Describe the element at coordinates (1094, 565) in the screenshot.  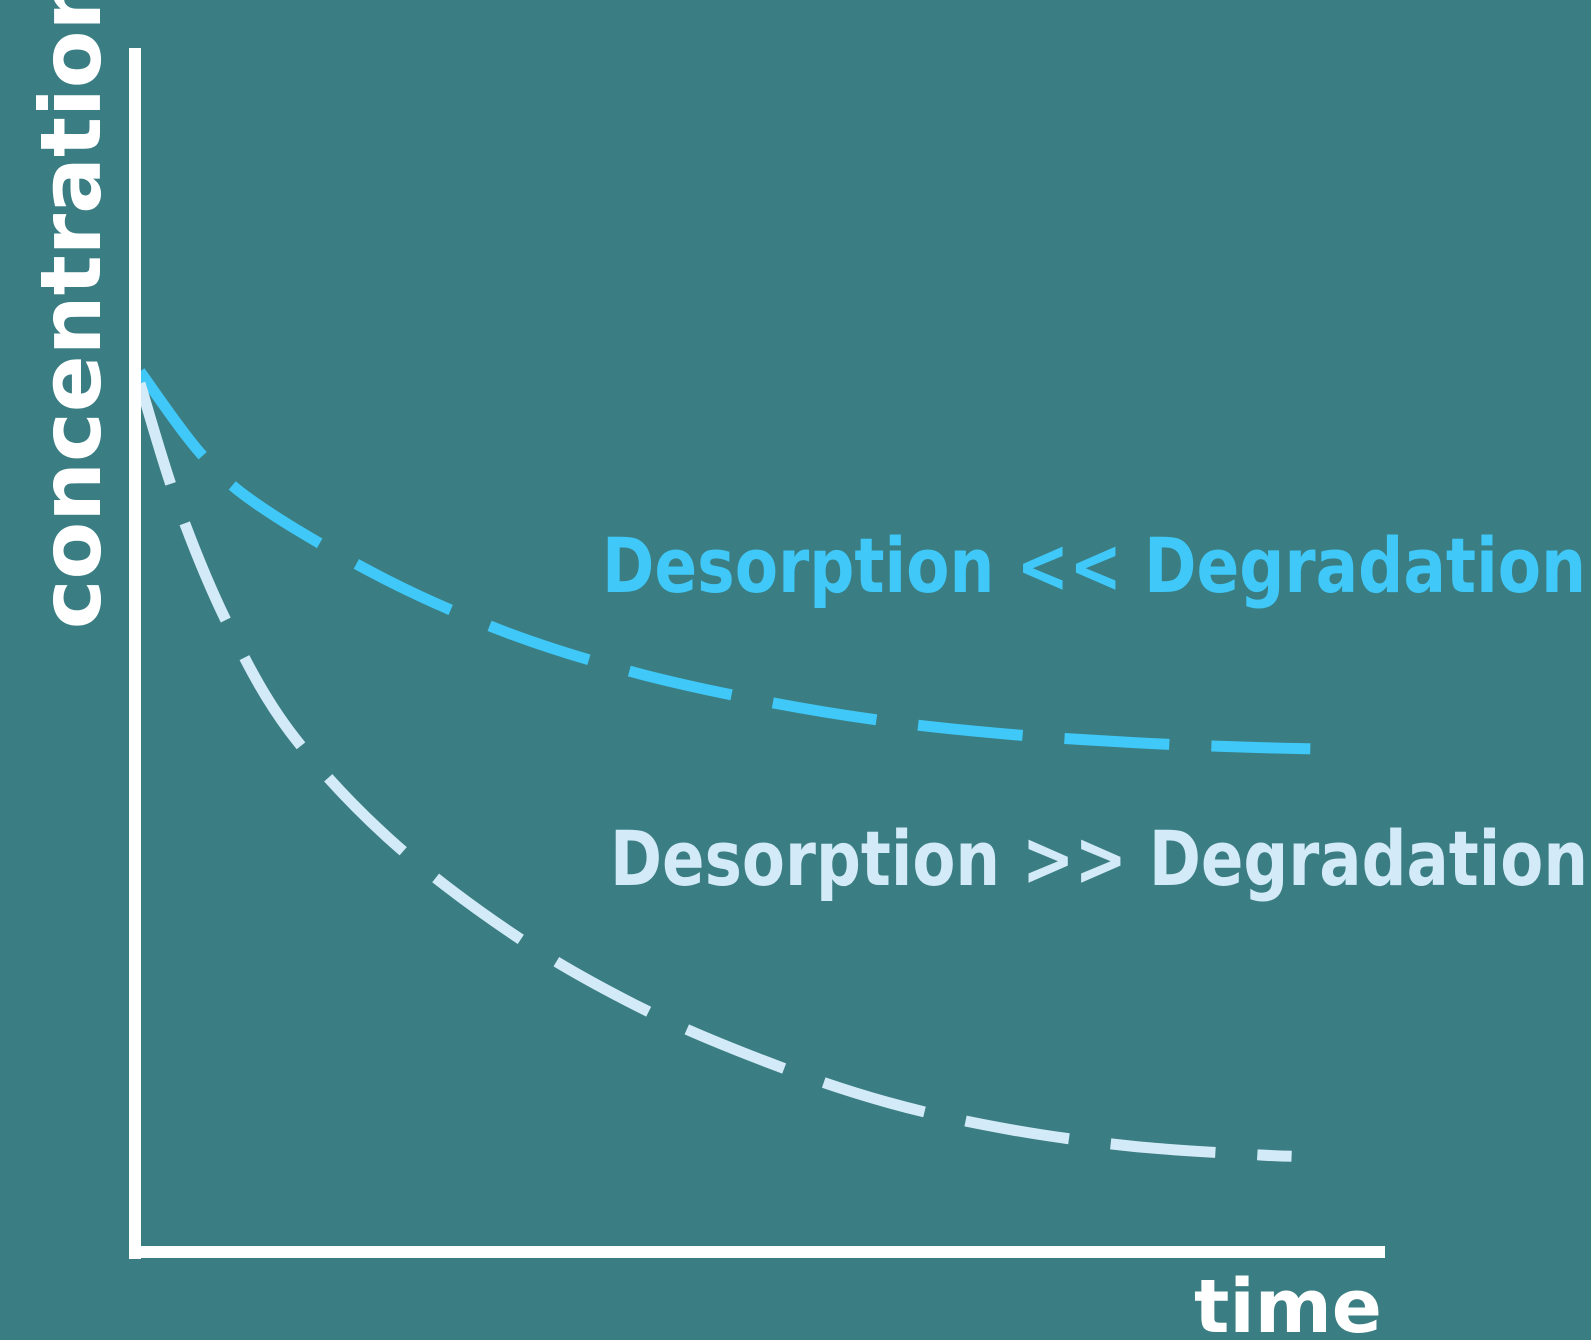
I see `series-label-desorption-lt-degradation: Desorption << Degradation` at that location.